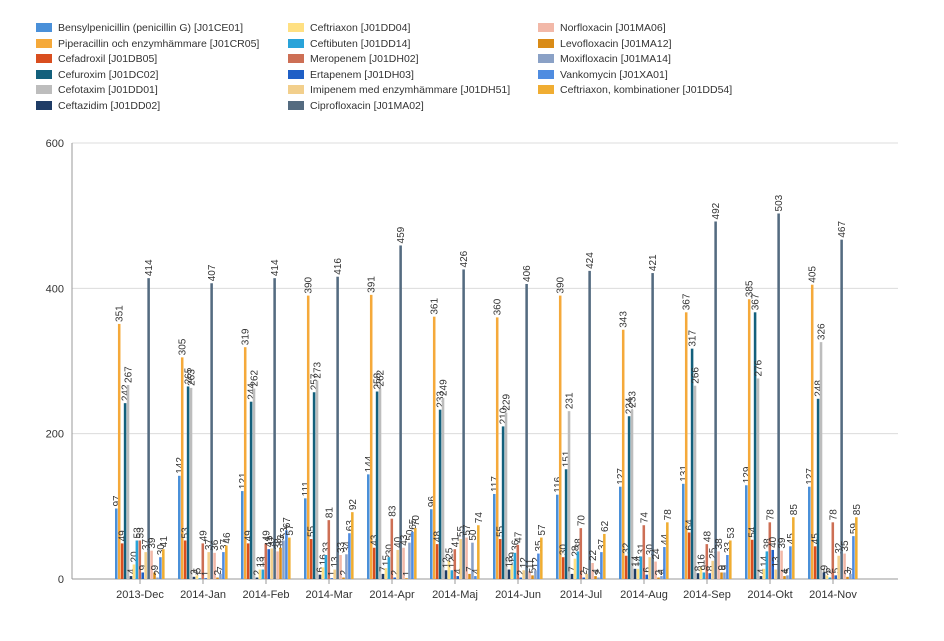  What do you see at coordinates (479, 518) in the screenshot?
I see `data-label: 74` at bounding box center [479, 518].